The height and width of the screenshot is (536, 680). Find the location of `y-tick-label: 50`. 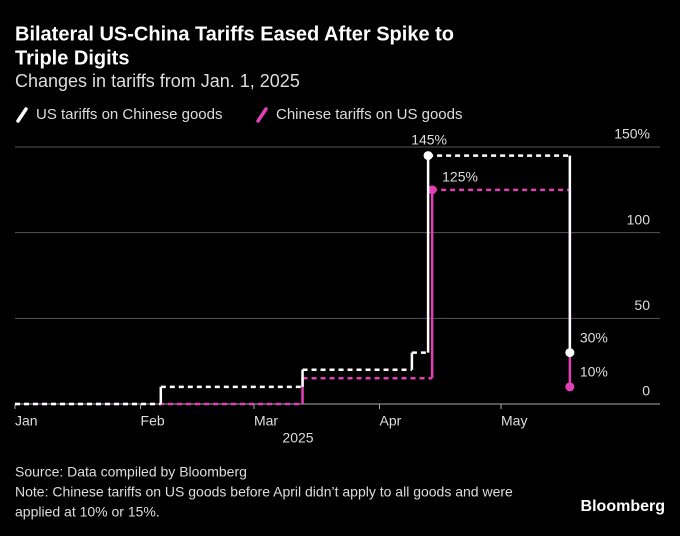

y-tick-label: 50 is located at coordinates (642, 305).